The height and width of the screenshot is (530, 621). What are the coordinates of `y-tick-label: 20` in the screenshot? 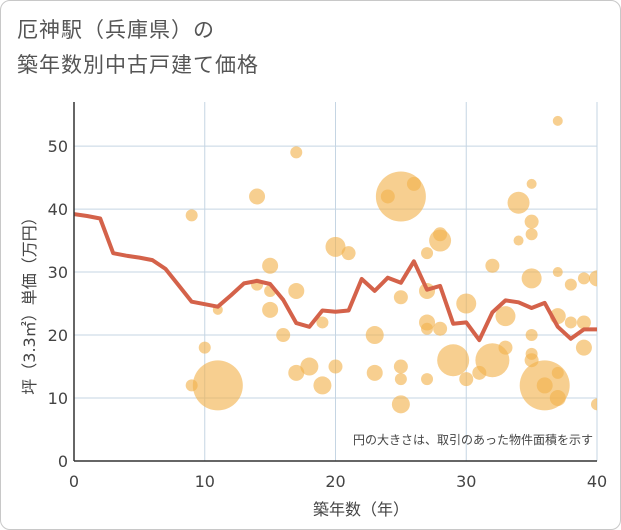 It's located at (58, 335).